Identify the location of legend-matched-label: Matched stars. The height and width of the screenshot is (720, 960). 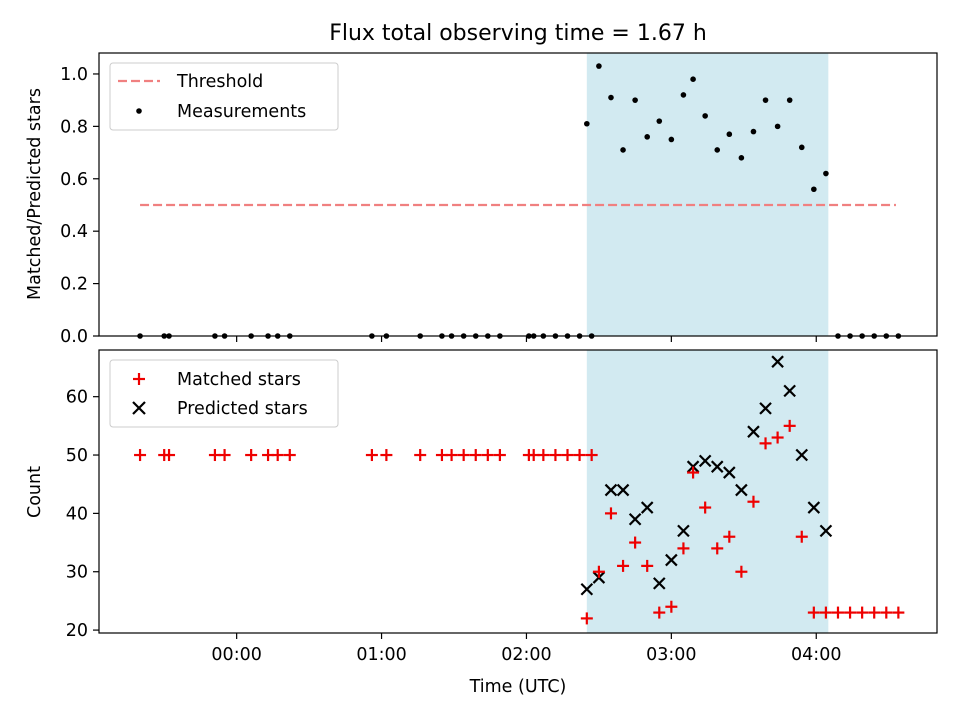
(239, 380).